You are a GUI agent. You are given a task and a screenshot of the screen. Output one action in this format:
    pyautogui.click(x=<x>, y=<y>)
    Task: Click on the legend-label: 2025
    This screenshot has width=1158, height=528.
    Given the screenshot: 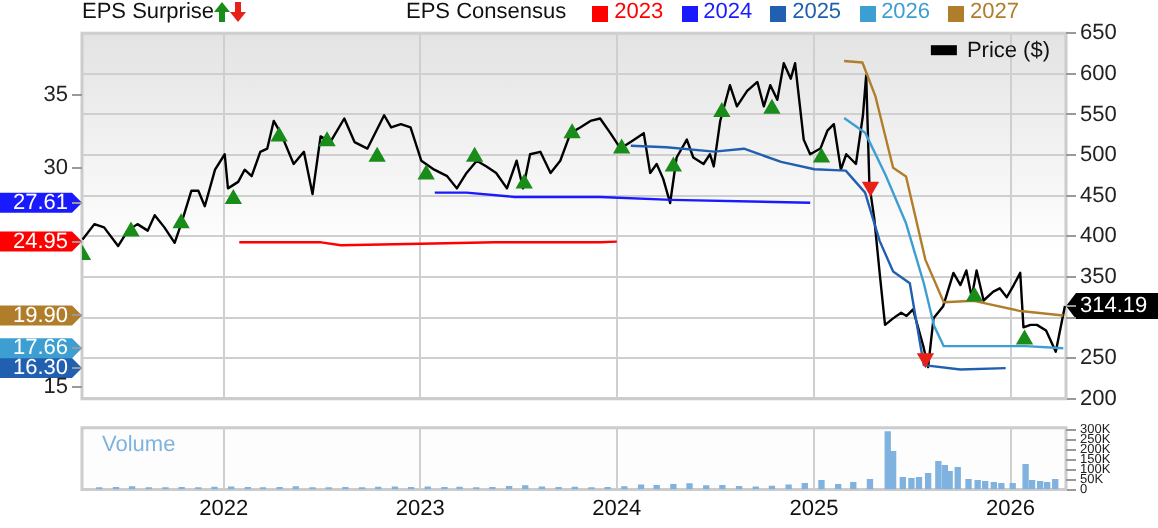 What is the action you would take?
    pyautogui.click(x=816, y=13)
    